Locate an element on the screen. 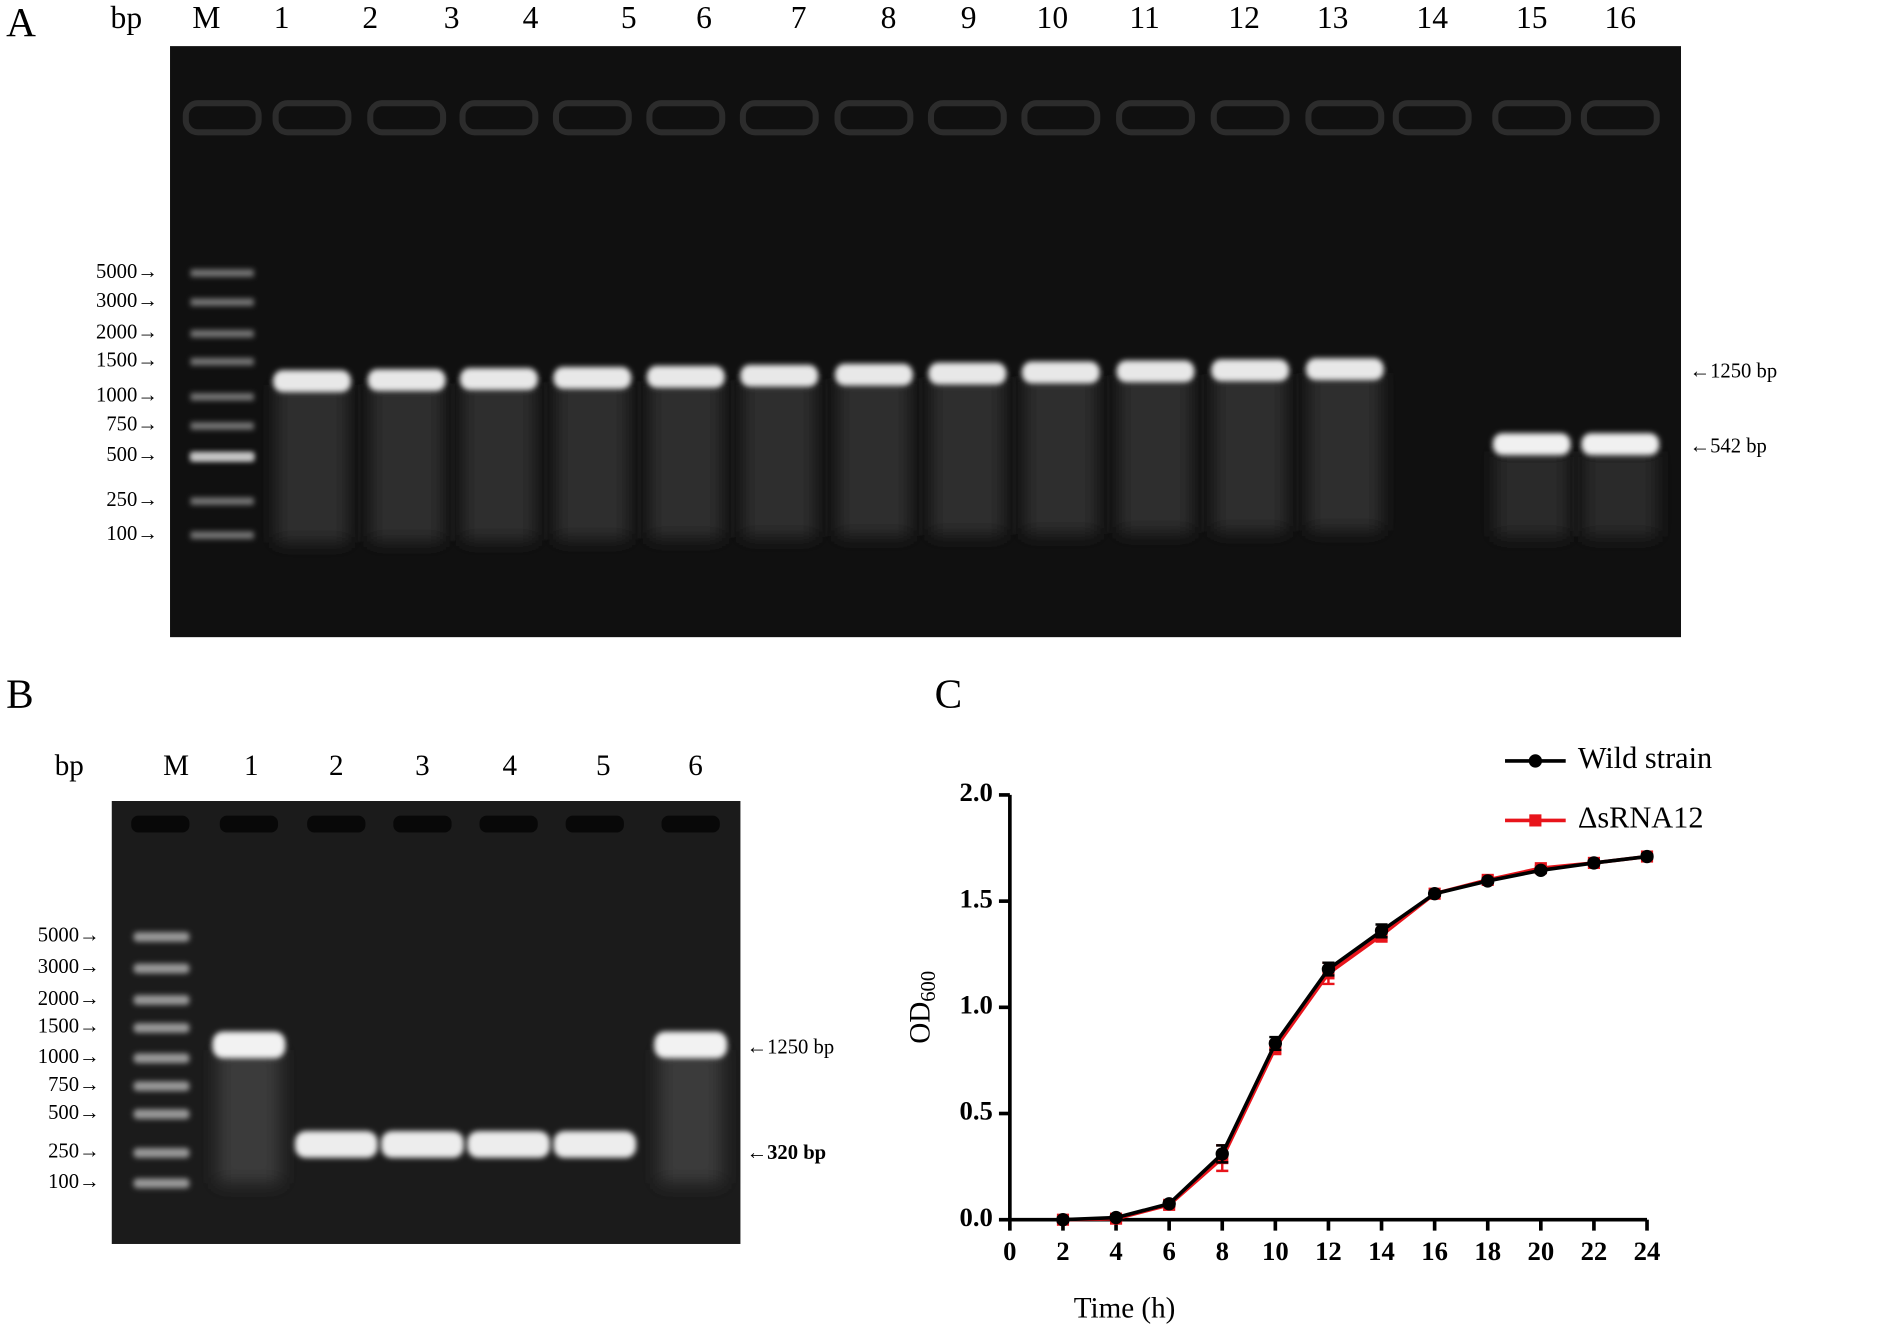 This screenshot has height=1335, width=1902. legend-label: ΔsRNA12 is located at coordinates (1641, 817).